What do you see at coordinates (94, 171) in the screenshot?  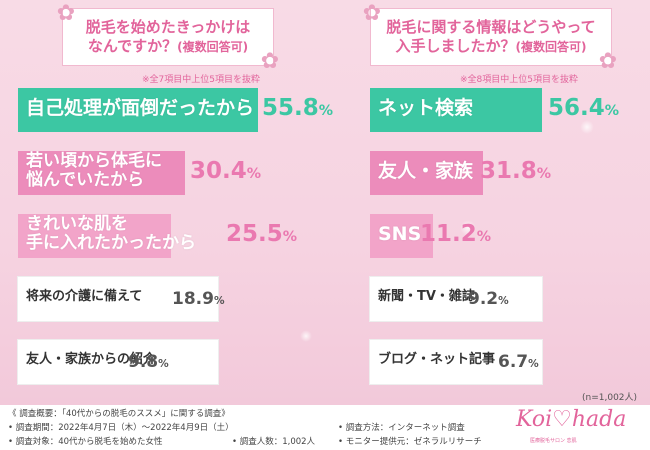 I see `bar-label: 若い頃から体毛に 悩んでいたから` at bounding box center [94, 171].